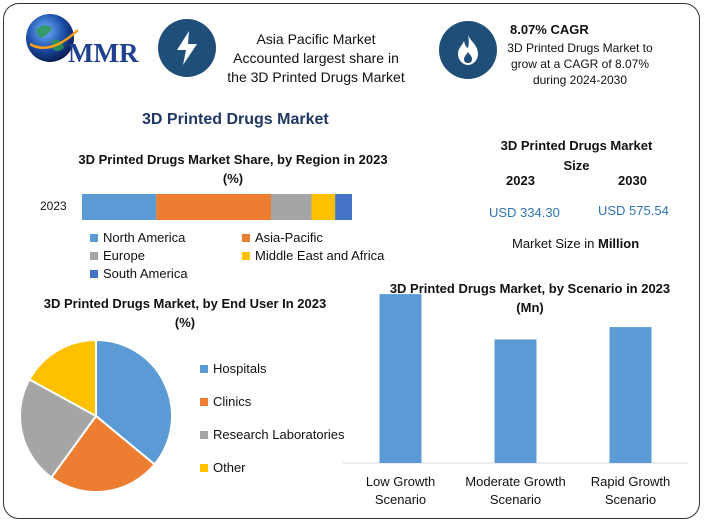  I want to click on legend-label: Research Laboratories, so click(279, 434).